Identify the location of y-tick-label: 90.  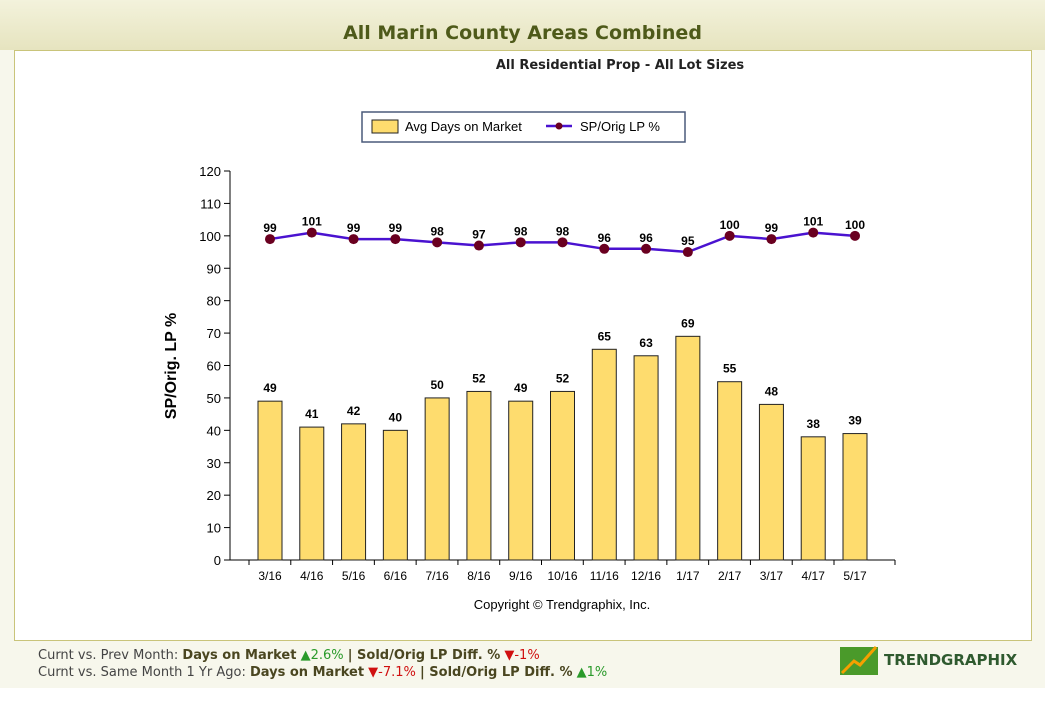
(214, 268).